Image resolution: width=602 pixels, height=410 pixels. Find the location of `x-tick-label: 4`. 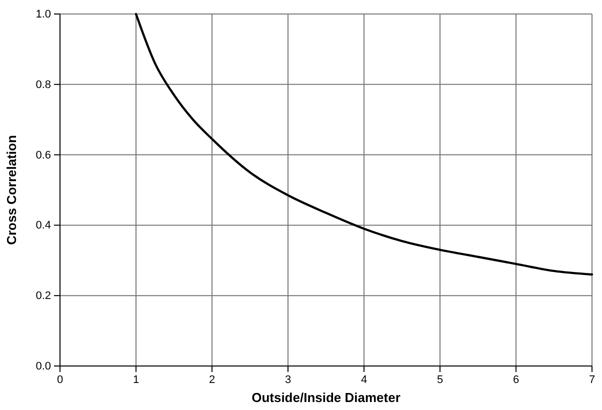

x-tick-label: 4 is located at coordinates (364, 380).